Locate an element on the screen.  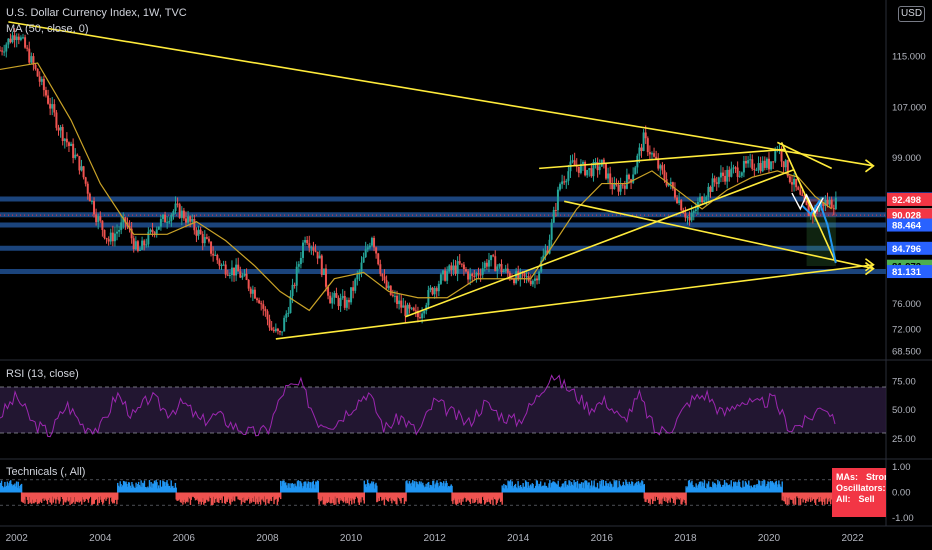
y-tick-label: 115.000 is located at coordinates (909, 57).